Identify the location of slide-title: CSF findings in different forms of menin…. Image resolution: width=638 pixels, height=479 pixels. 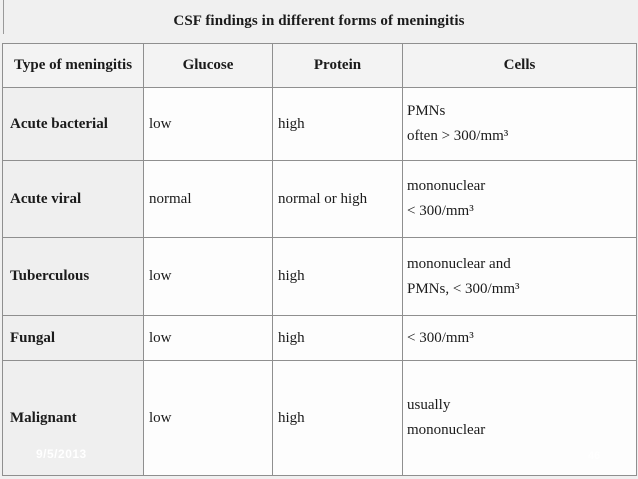
(319, 21).